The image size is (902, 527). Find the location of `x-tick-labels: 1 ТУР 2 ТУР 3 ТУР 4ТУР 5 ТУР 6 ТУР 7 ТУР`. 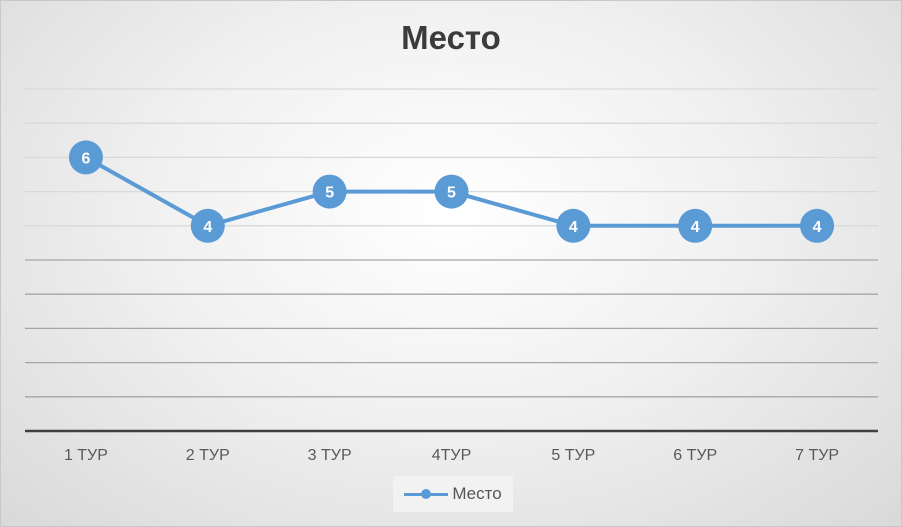

x-tick-labels: 1 ТУР 2 ТУР 3 ТУР 4ТУР 5 ТУР 6 ТУР 7 ТУР is located at coordinates (451, 455).